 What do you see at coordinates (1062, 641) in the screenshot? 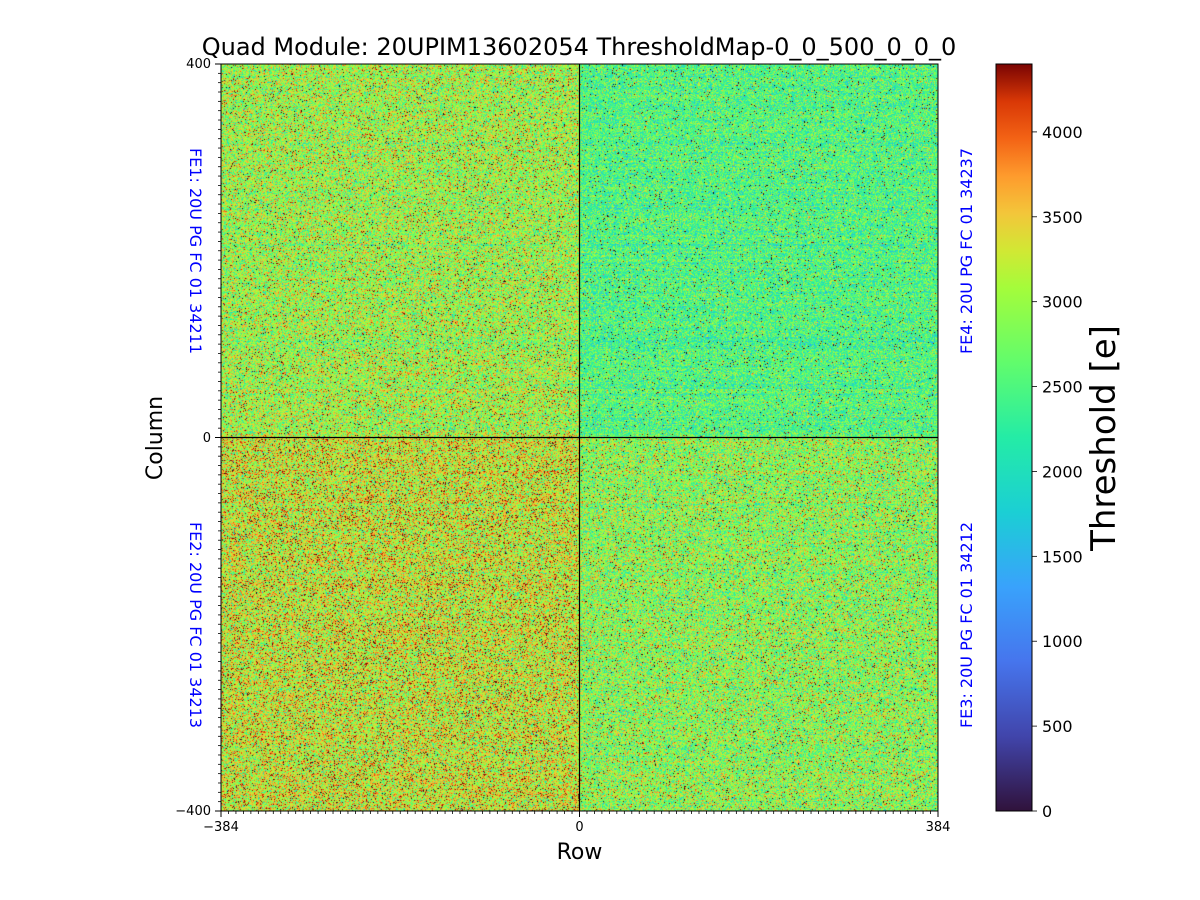
I see `colorbar-tick-label: 1000` at bounding box center [1062, 641].